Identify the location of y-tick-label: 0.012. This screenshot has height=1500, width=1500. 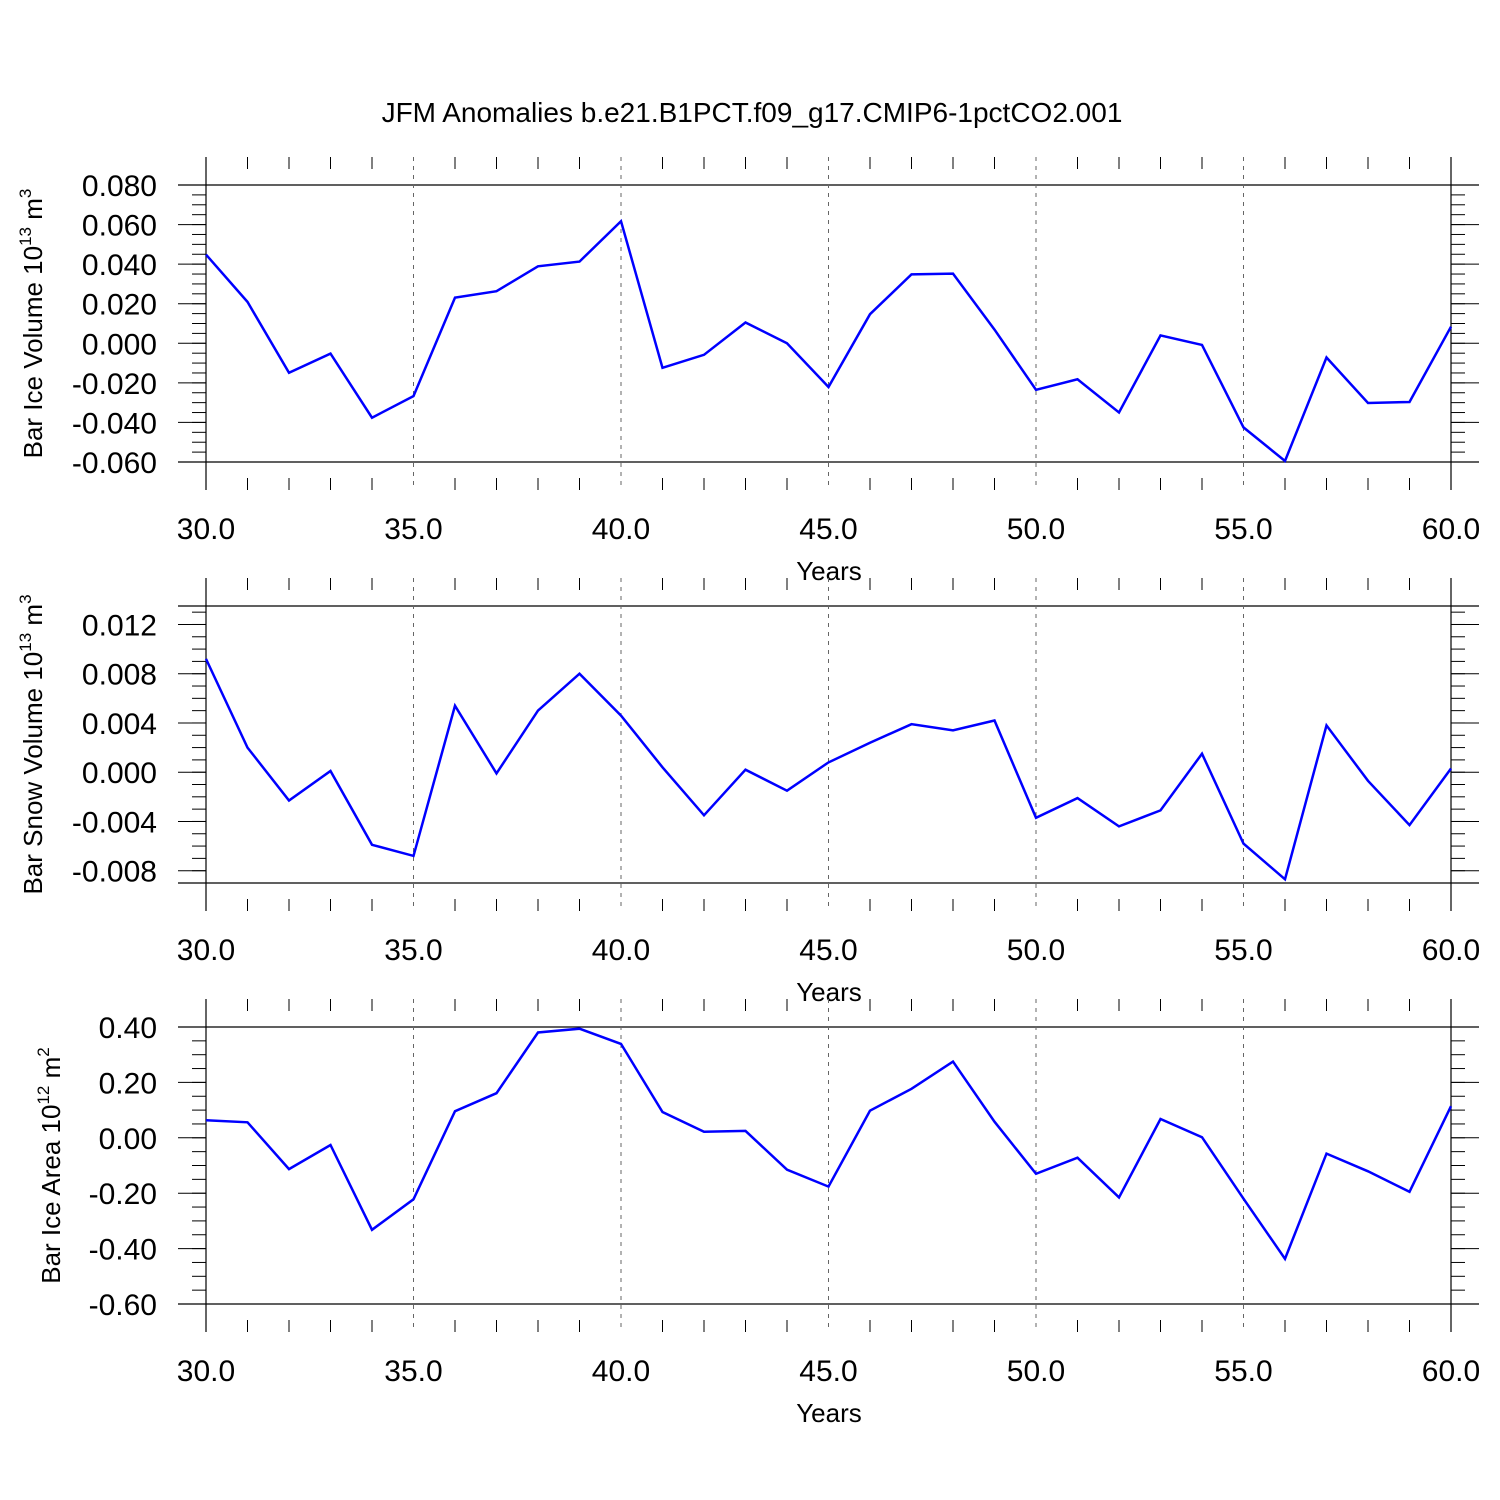
(119, 625).